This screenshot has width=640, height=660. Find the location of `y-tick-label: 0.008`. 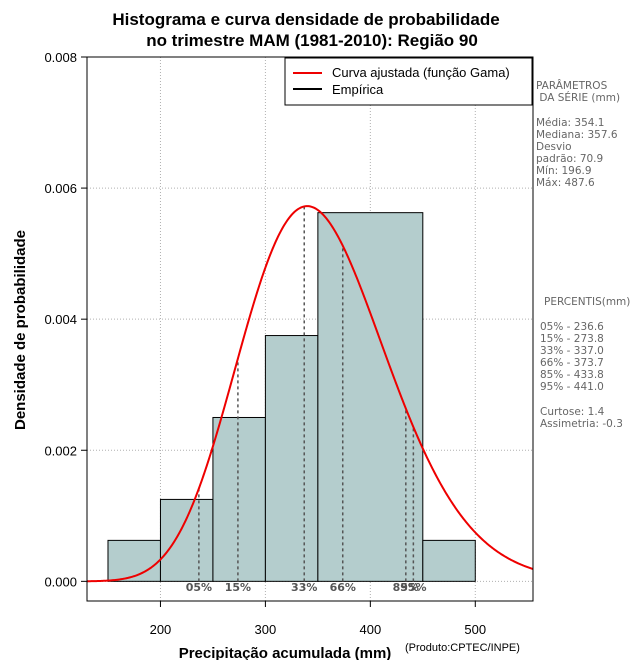

y-tick-label: 0.008 is located at coordinates (60, 57).